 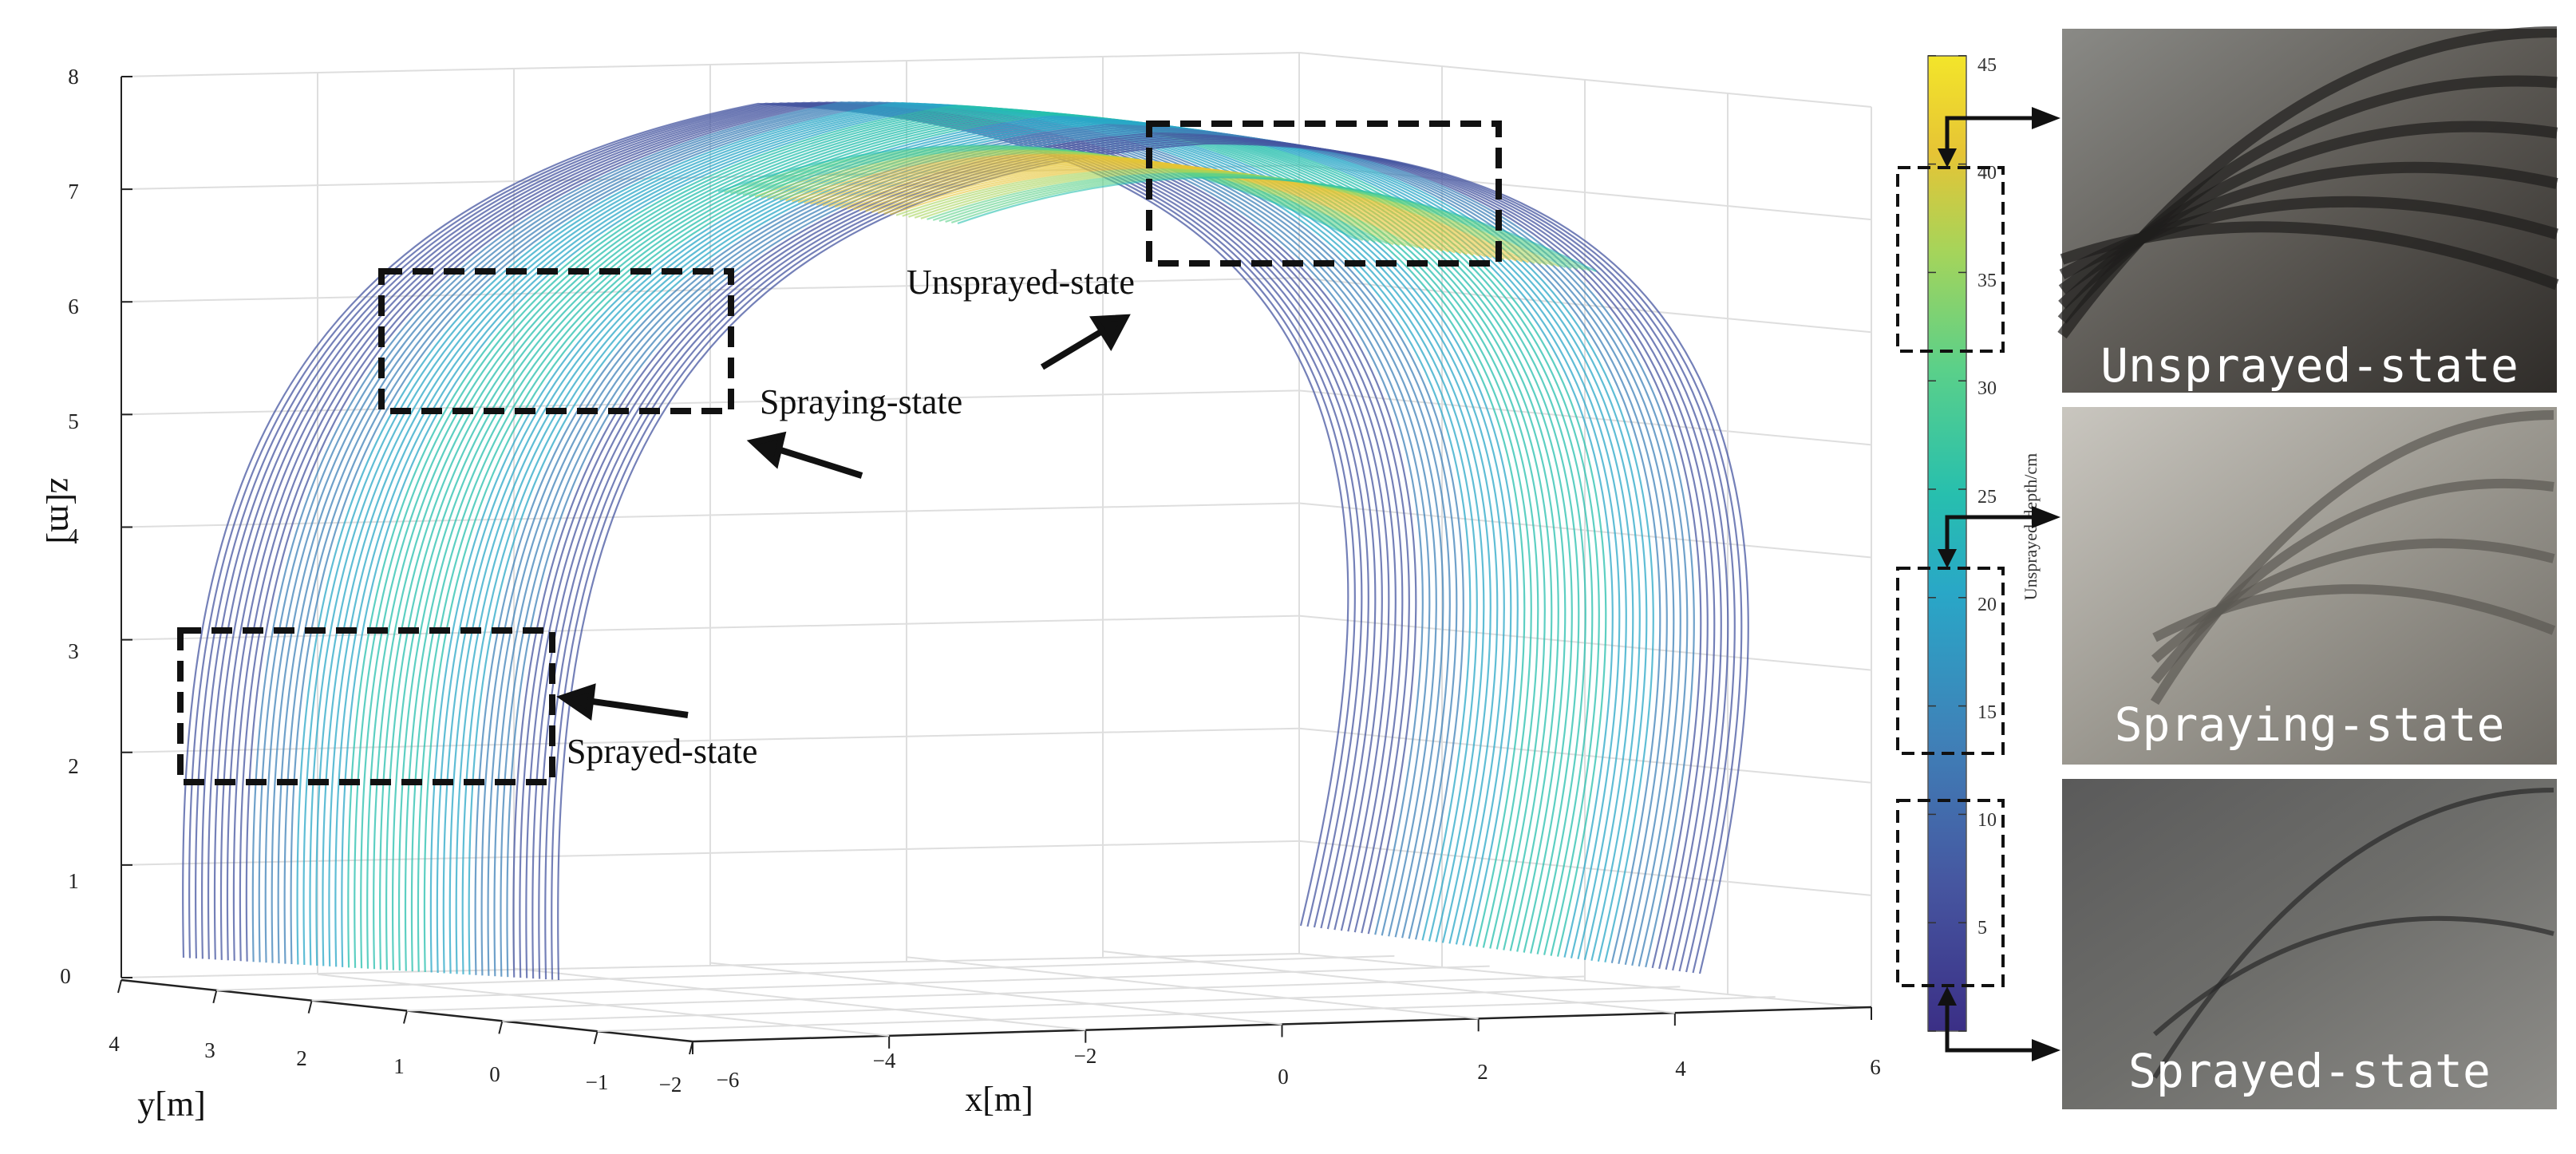 I want to click on label-unsprayed-state: Unsprayed-state, so click(x=1021, y=282).